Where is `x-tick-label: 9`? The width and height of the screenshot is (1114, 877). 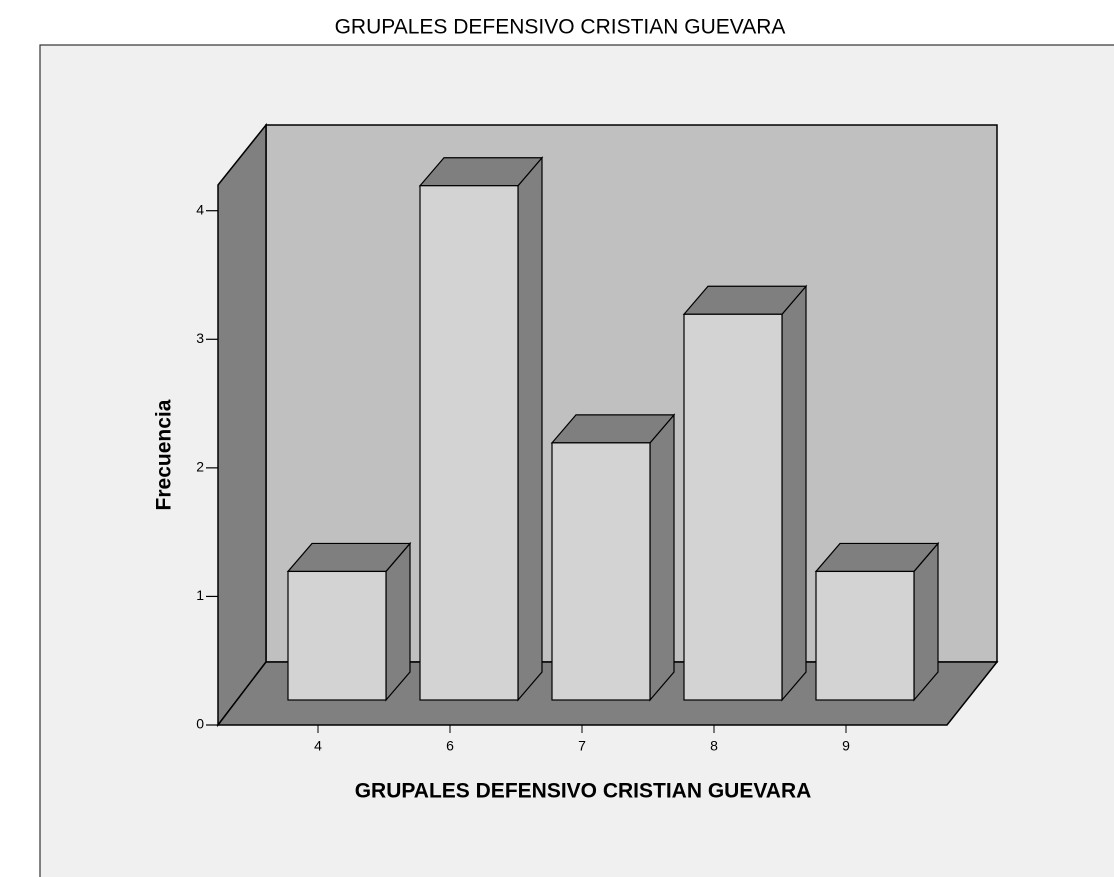 x-tick-label: 9 is located at coordinates (846, 746).